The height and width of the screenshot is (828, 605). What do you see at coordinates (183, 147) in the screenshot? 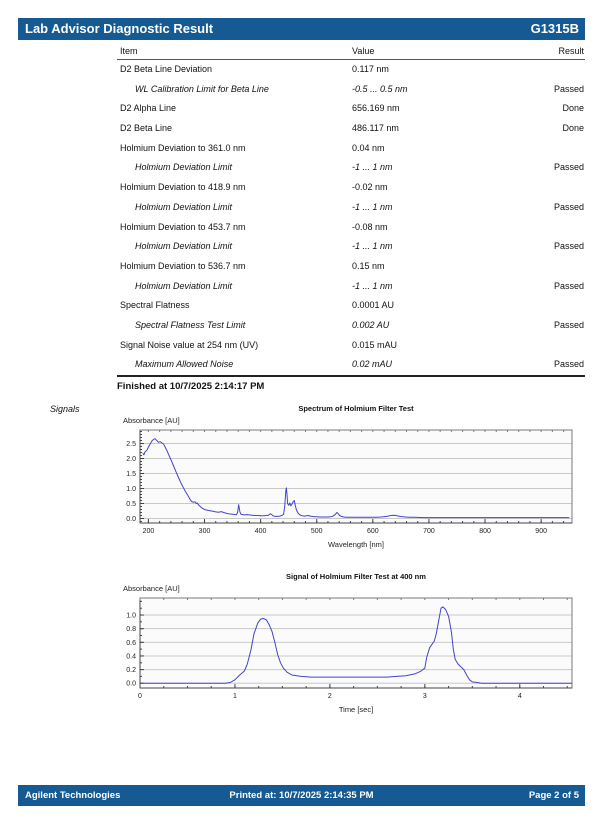
I see `row-item: Holmium Deviation to 361.0 nm` at bounding box center [183, 147].